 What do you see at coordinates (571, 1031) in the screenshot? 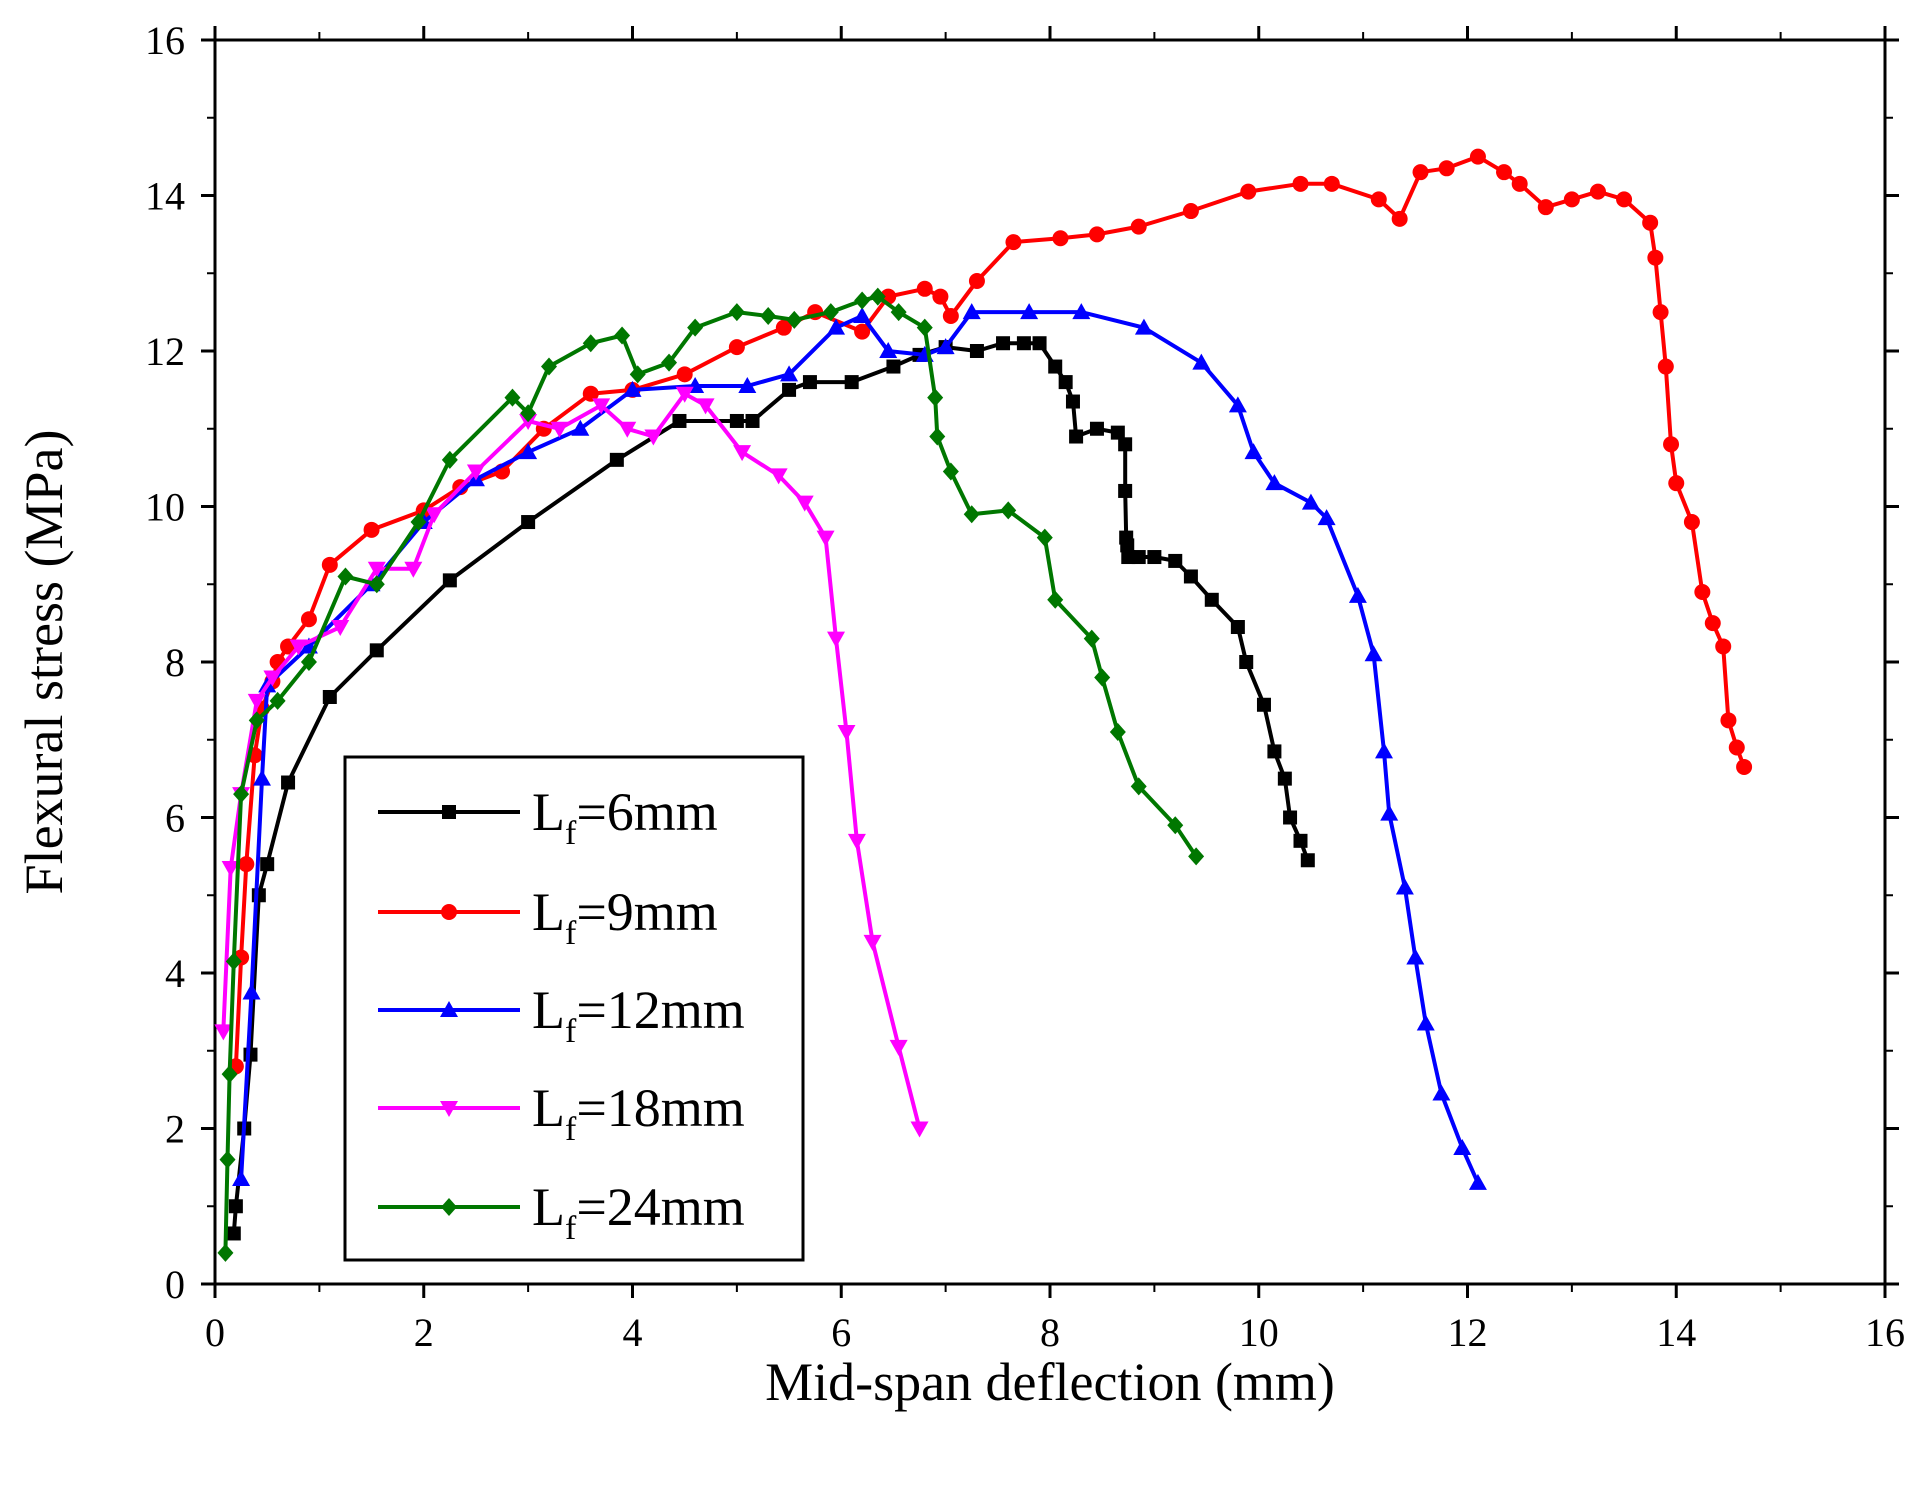
I see `legend-label-subscript: f` at bounding box center [571, 1031].